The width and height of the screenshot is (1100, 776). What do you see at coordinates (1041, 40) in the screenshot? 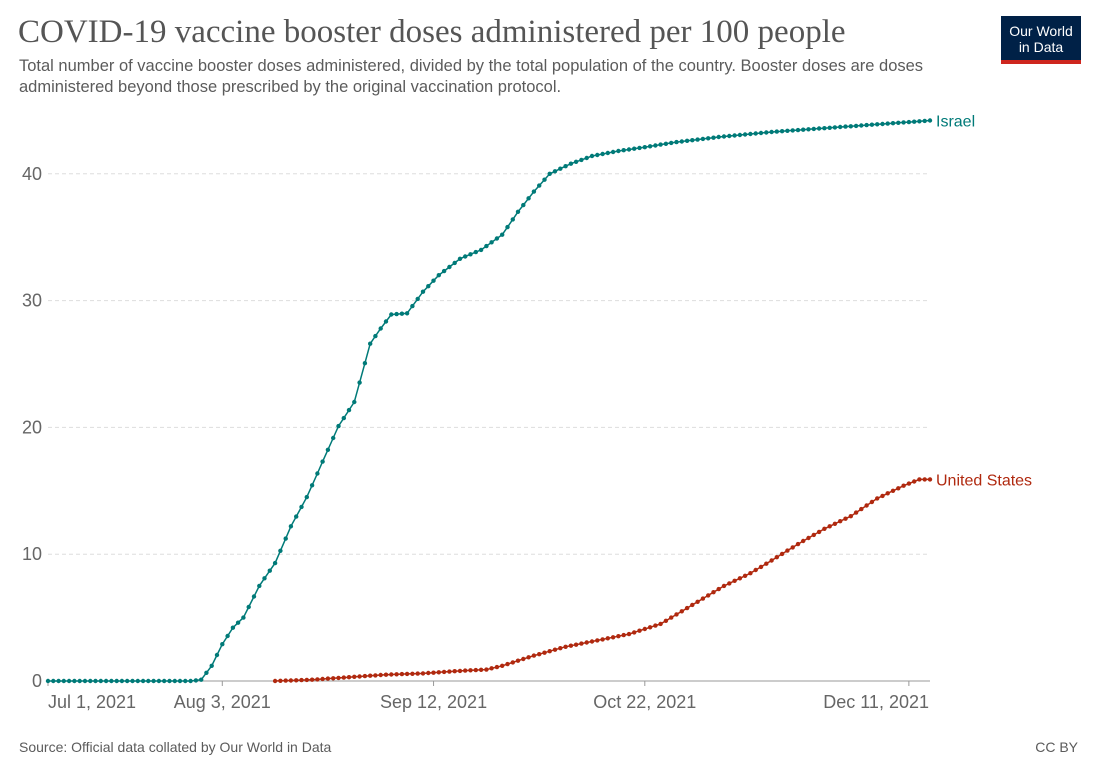
I see `owid-logo: Our World in Data` at bounding box center [1041, 40].